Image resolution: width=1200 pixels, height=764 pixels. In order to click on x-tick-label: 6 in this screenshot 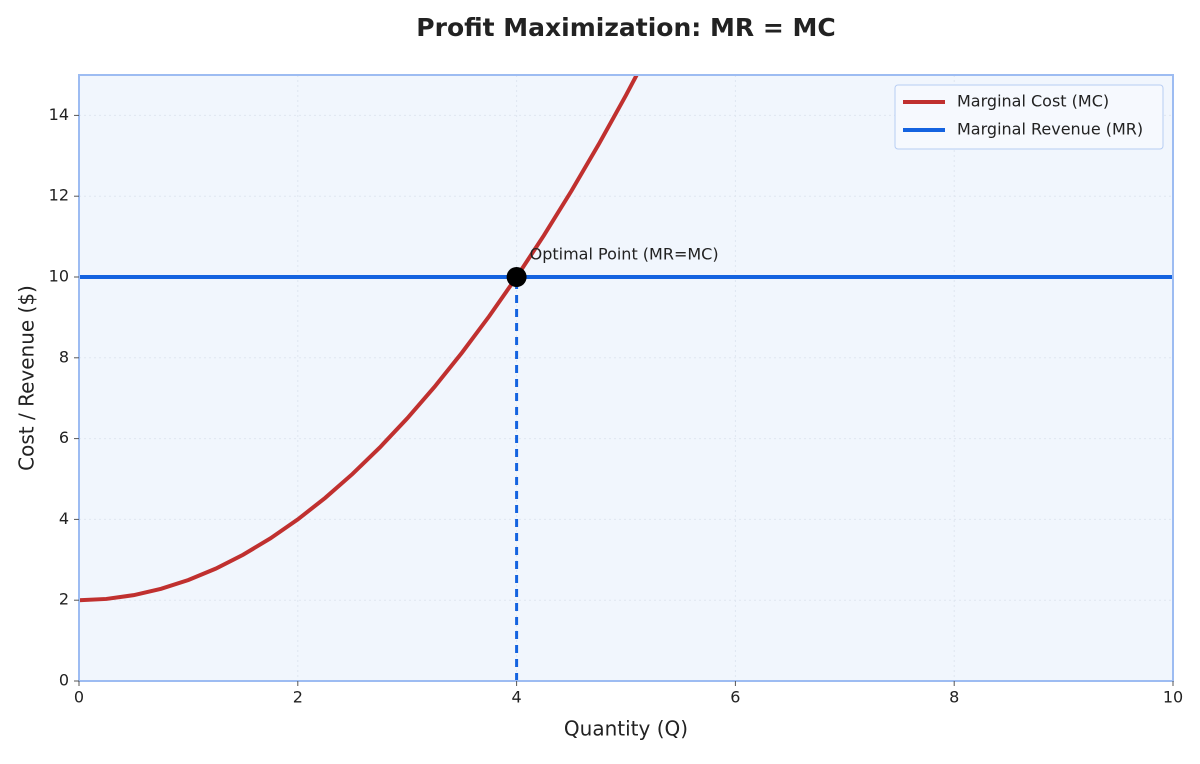, I will do `click(735, 697)`.